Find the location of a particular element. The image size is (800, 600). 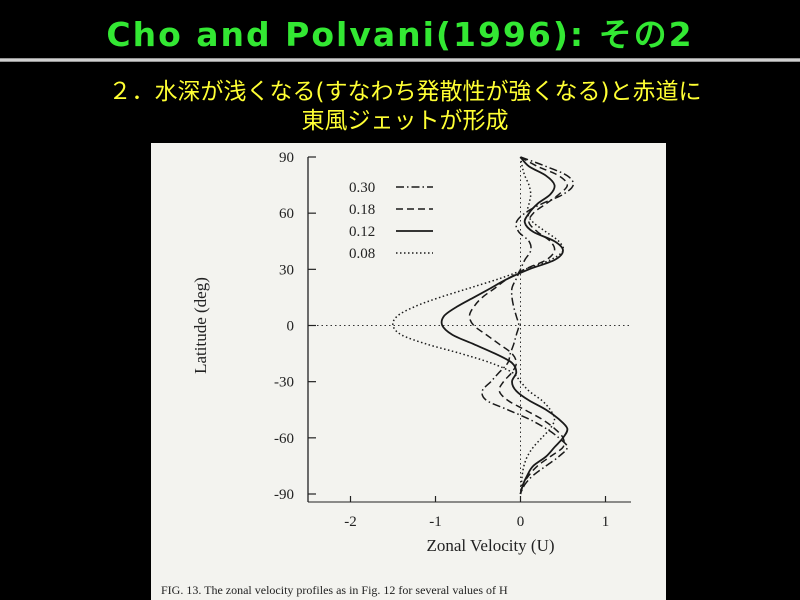

legend-label: 0.30 is located at coordinates (362, 188).